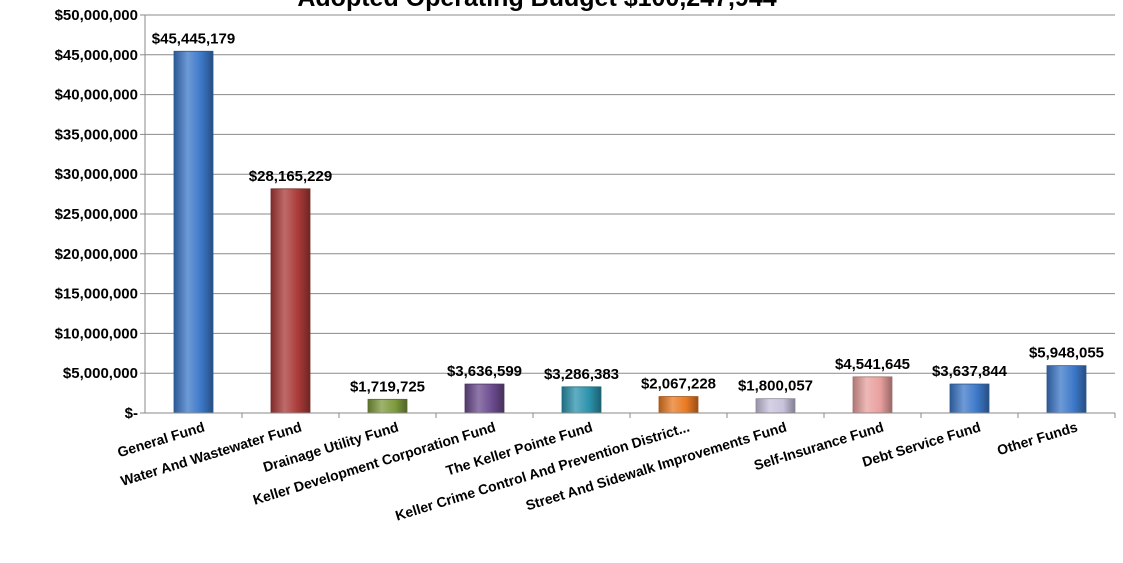  I want to click on data-label: $3,286,383, so click(581, 374).